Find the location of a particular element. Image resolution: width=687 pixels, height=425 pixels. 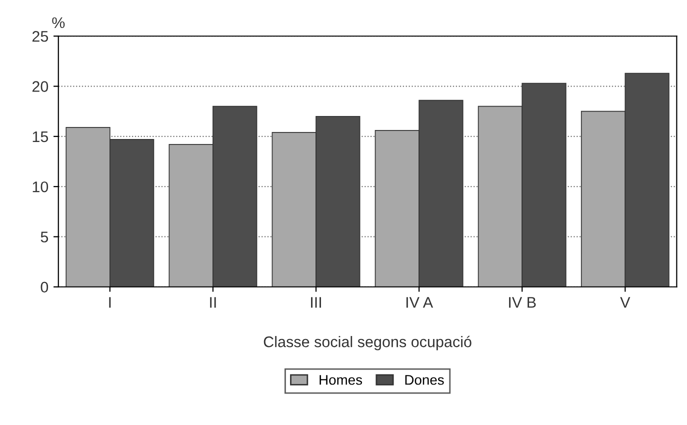

y-axis-title: % is located at coordinates (58, 22).